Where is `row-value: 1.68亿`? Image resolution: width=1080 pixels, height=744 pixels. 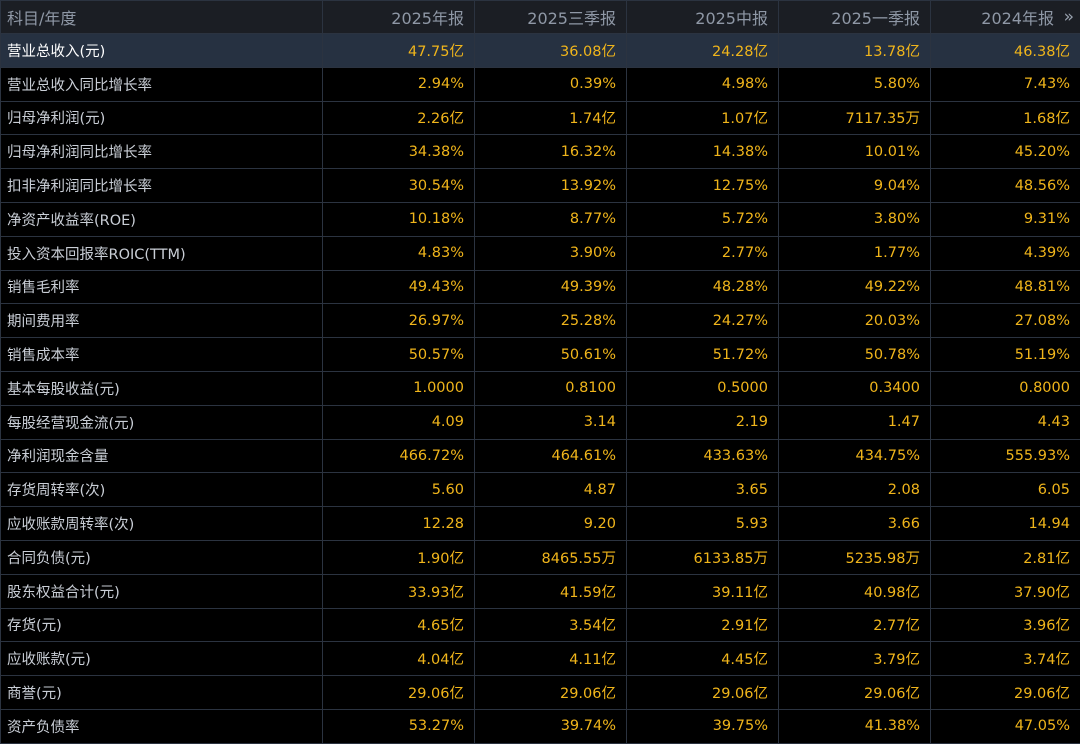
row-value: 1.68亿 is located at coordinates (1005, 118).